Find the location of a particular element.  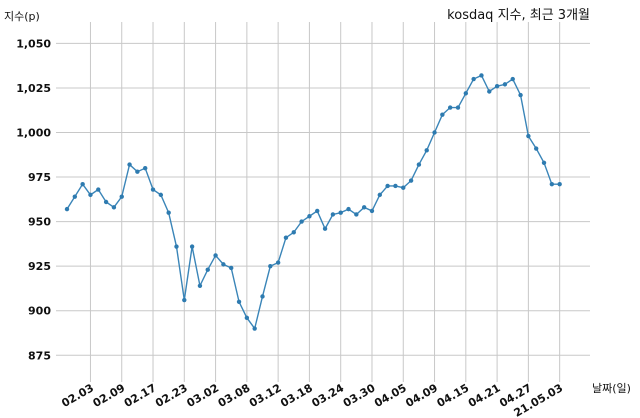

y-tick-label: 950 is located at coordinates (39, 222).